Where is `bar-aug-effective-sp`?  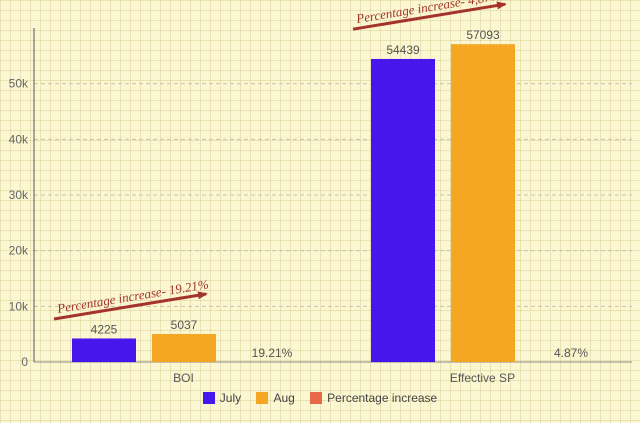 bar-aug-effective-sp is located at coordinates (483, 203).